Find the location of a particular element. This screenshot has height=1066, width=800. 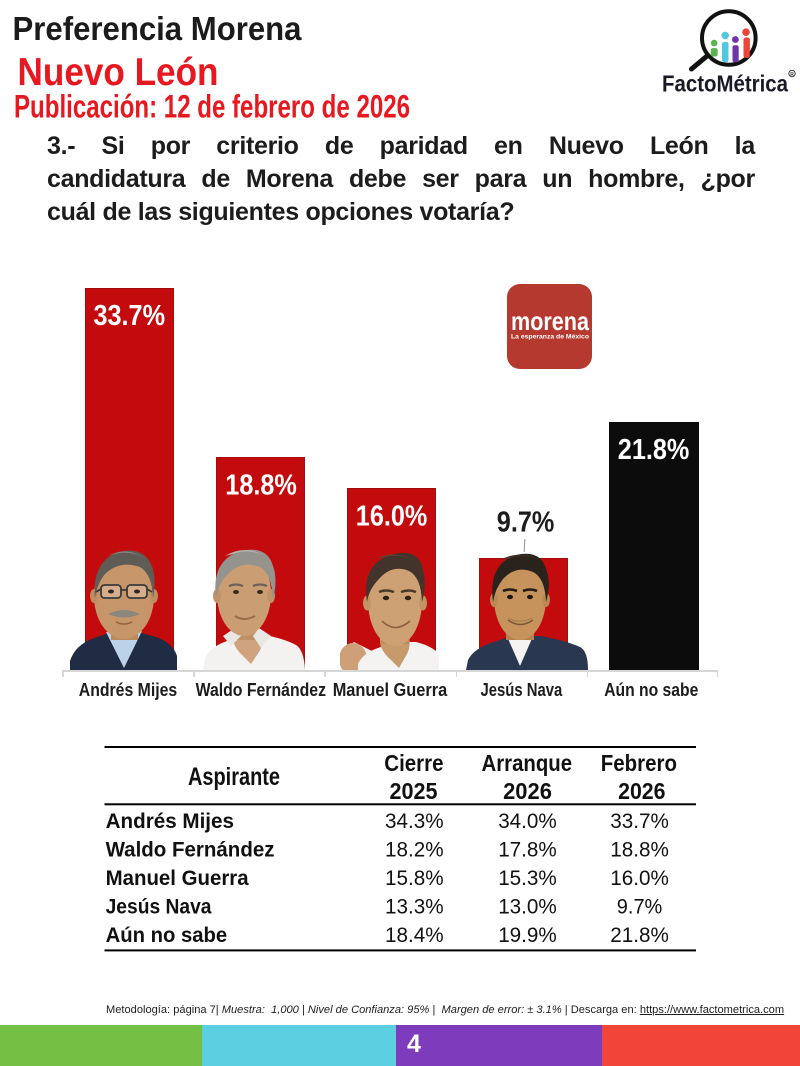

svg-text: Aspirante is located at coordinates (234, 777).